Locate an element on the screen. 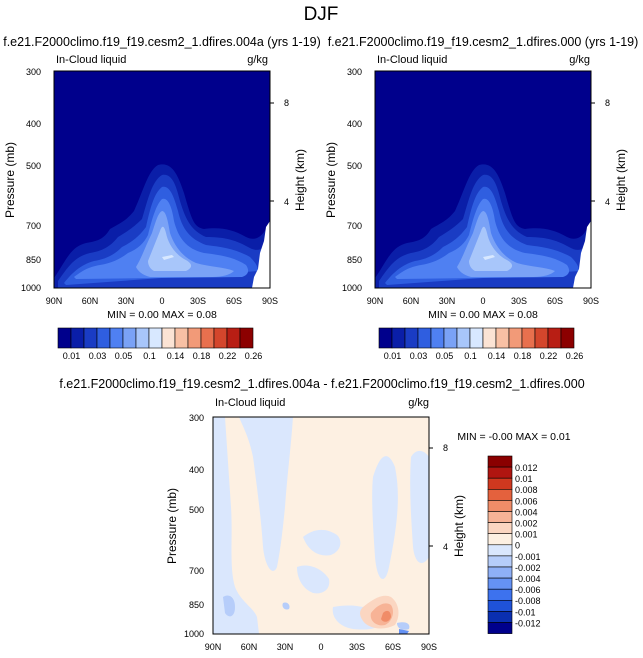 Image resolution: width=643 pixels, height=658 pixels. colorbar-label: 0.012 is located at coordinates (526, 468).